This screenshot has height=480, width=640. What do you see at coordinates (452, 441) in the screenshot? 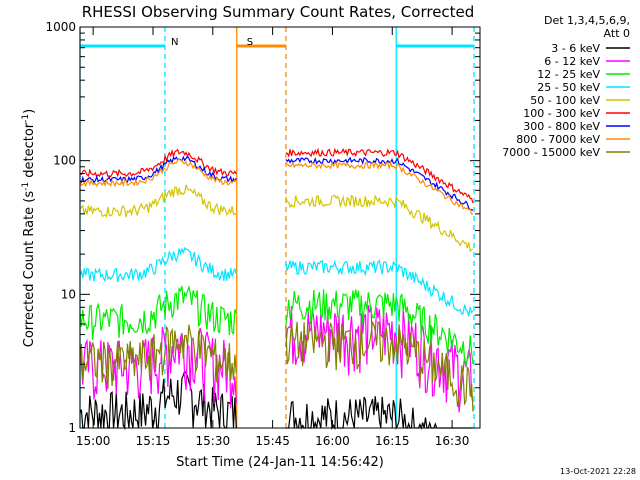
I see `x-tick-label-6: 16:30` at bounding box center [452, 441].